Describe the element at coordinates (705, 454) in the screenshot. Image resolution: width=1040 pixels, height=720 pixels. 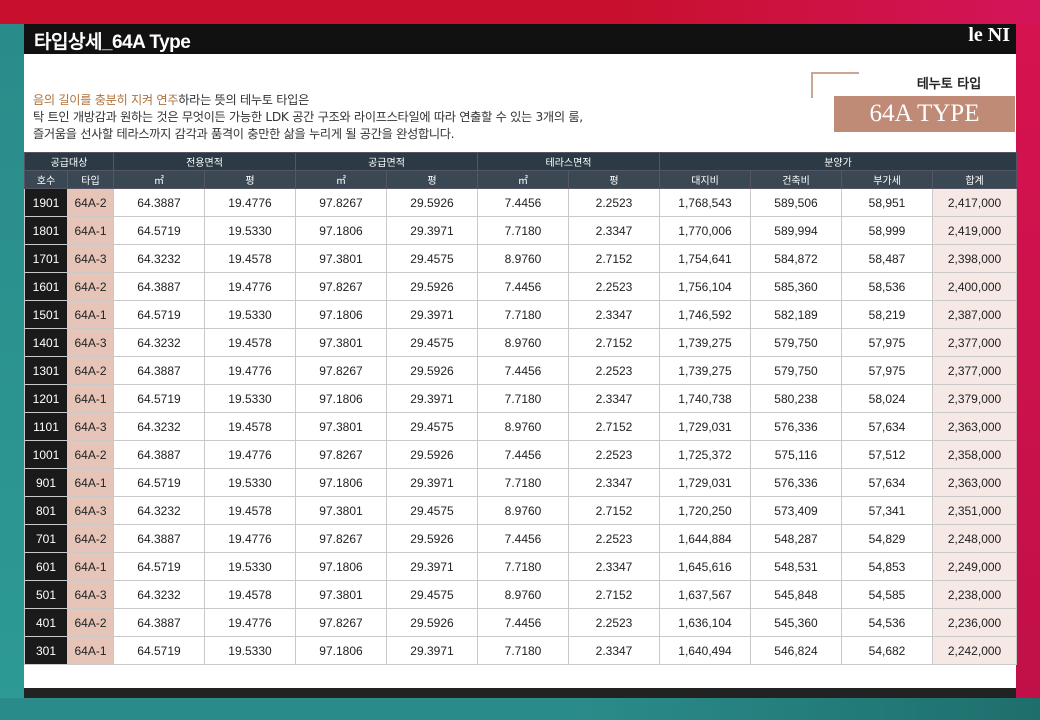
I see `table-cell: 1,725,372` at that location.